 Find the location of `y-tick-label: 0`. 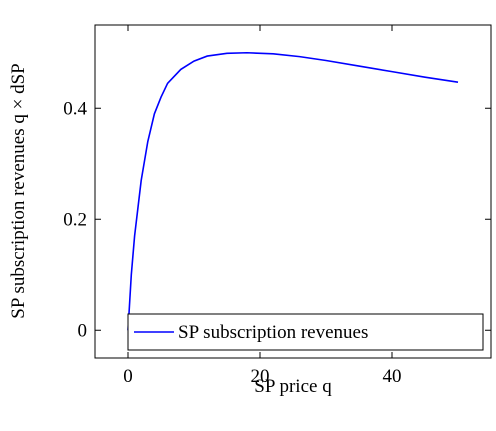

y-tick-label: 0 is located at coordinates (83, 330).